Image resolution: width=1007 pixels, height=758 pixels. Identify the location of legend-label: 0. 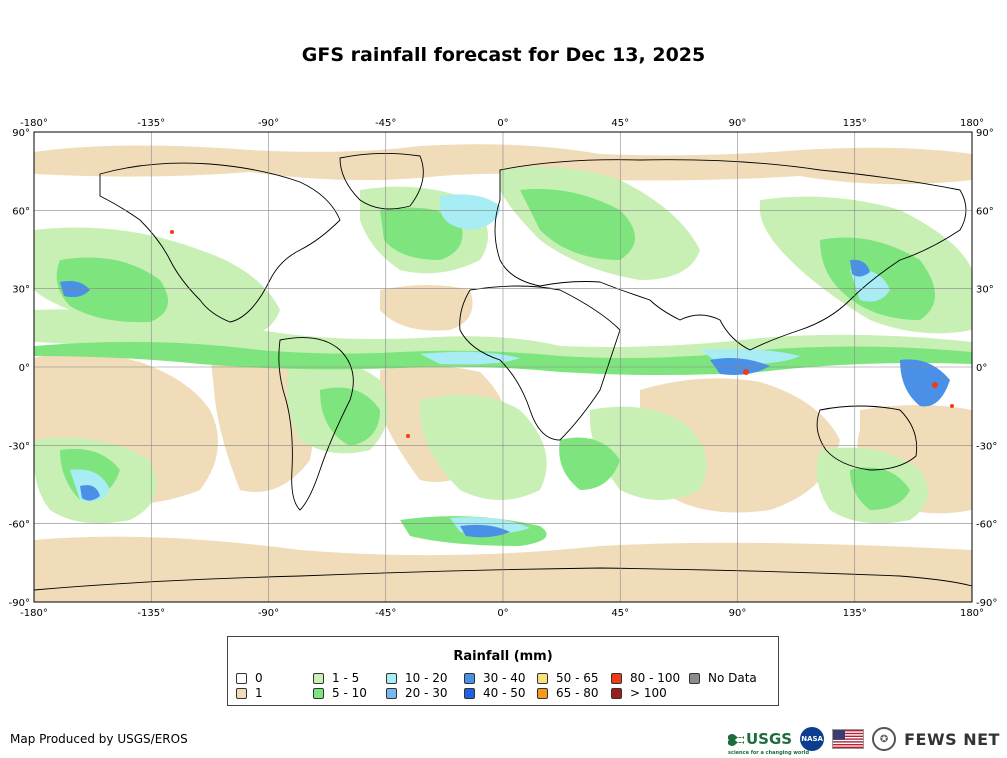
(259, 678).